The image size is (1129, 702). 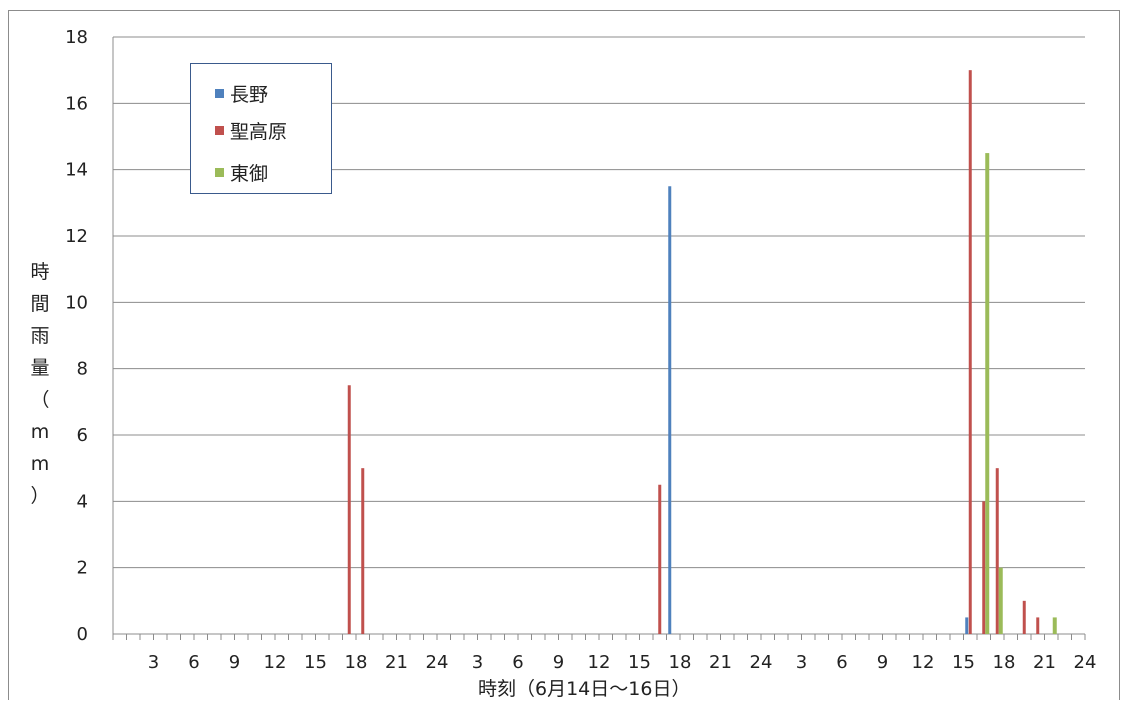 I want to click on y-axis-label: 時 間 雨 量 （ m m ）, so click(x=40, y=384).